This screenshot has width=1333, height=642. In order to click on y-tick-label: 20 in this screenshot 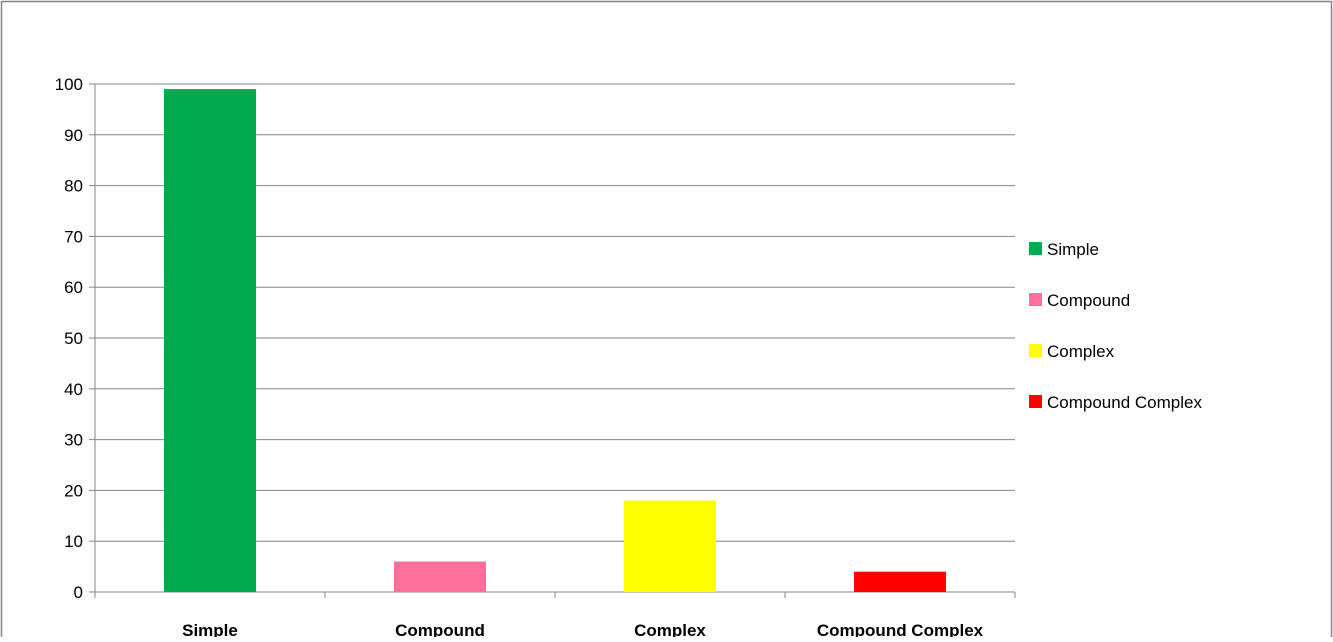, I will do `click(73, 490)`.